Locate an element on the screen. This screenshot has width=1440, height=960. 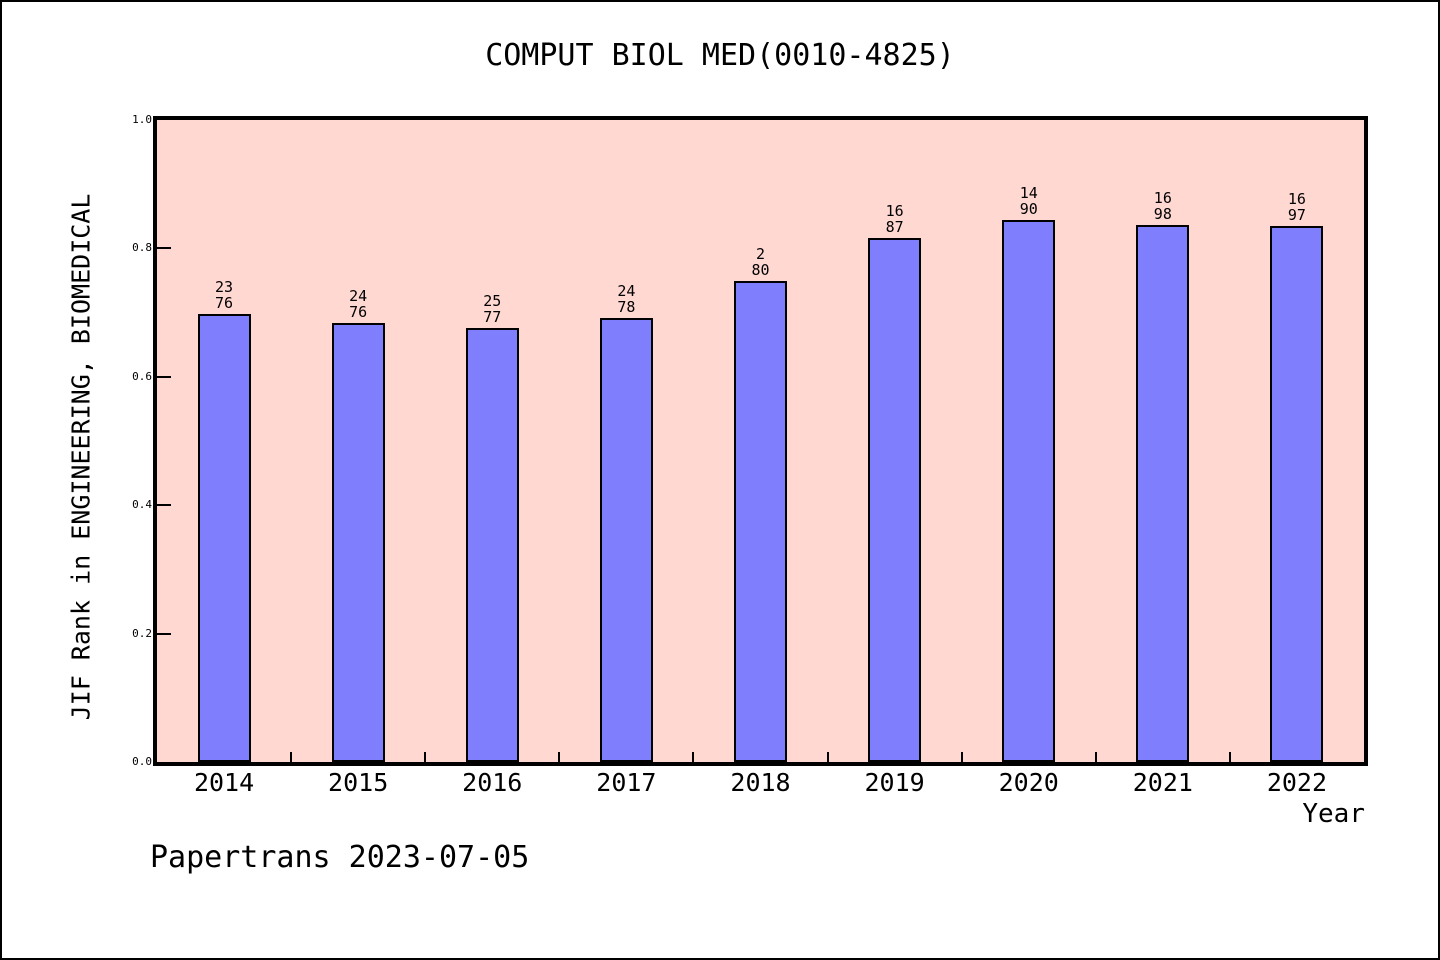
x-tick-label: 2019 is located at coordinates (894, 782).